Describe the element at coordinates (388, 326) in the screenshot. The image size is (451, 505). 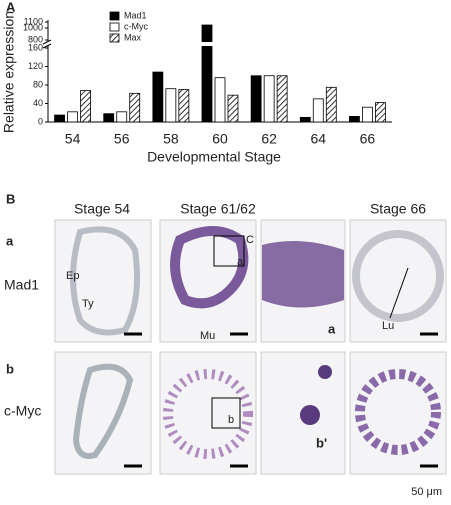
I see `annotation: Lu` at that location.